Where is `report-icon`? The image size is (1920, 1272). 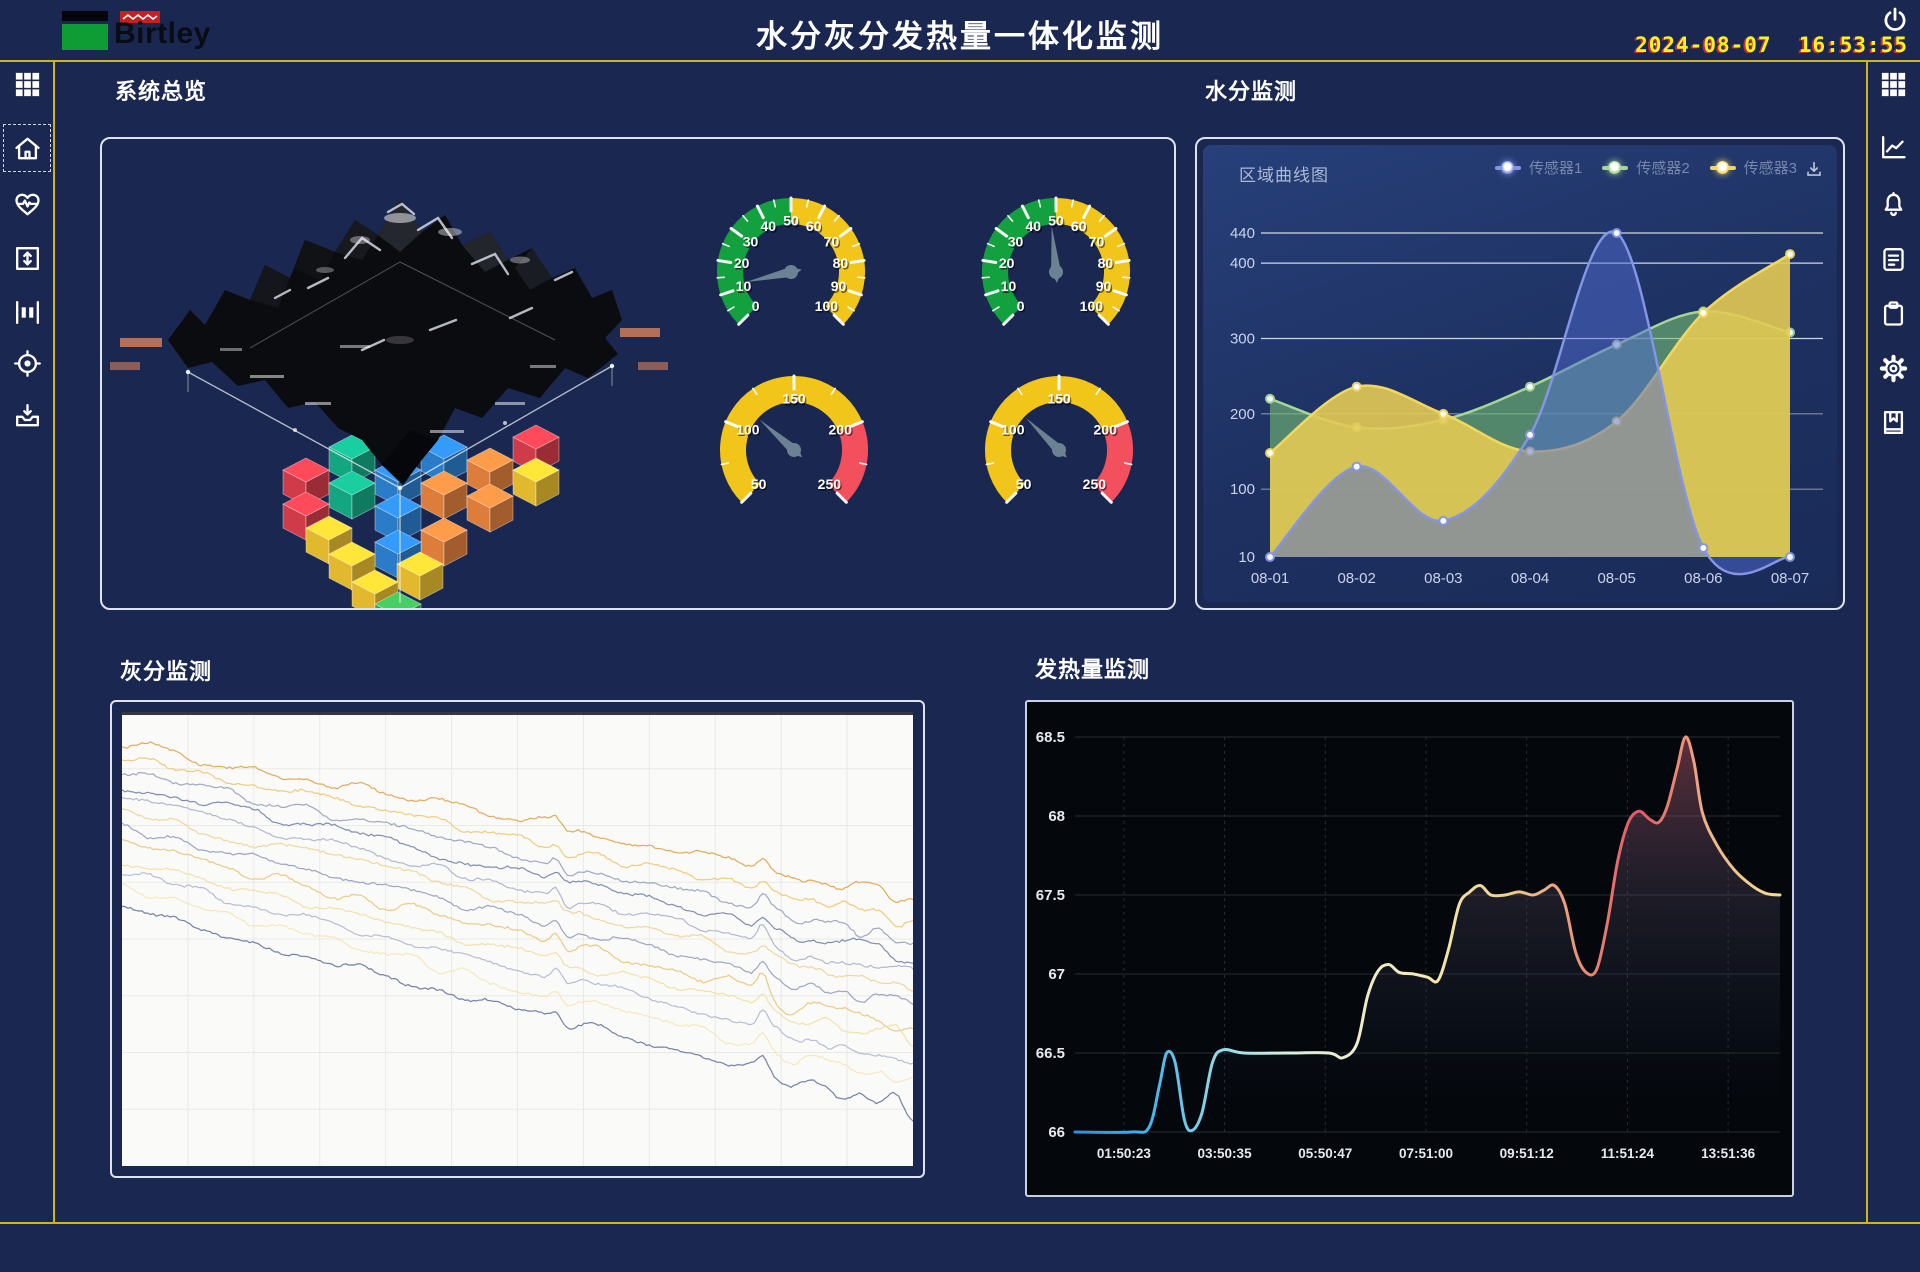
report-icon is located at coordinates (1893, 259).